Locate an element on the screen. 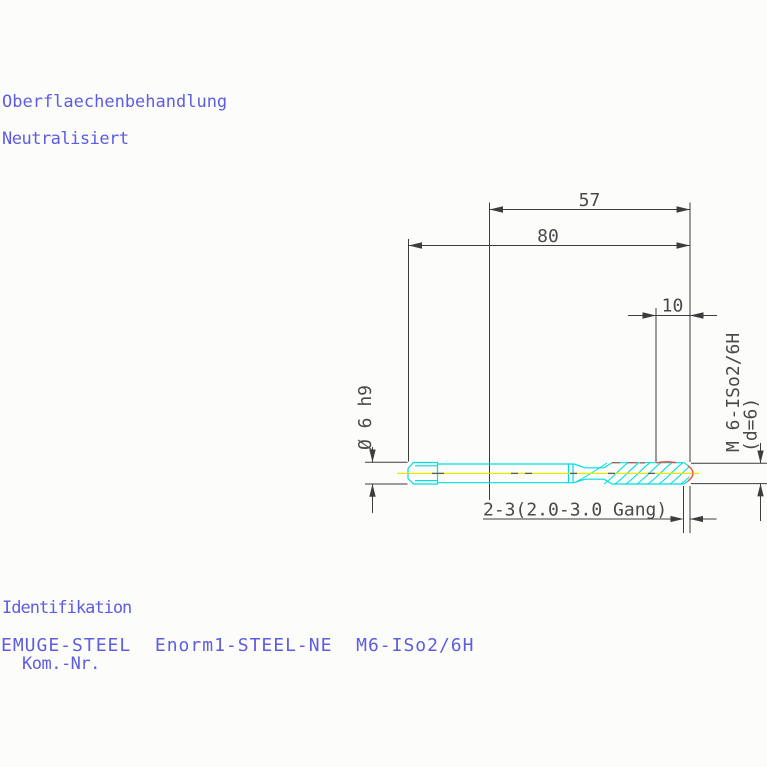 The height and width of the screenshot is (767, 767). dim-80-text: 80 is located at coordinates (548, 236).